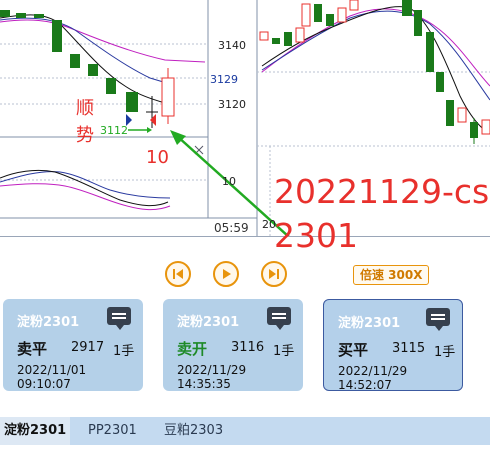  What do you see at coordinates (35, 431) in the screenshot?
I see `tab-instrument-1: 淀粉2301` at bounding box center [35, 431].